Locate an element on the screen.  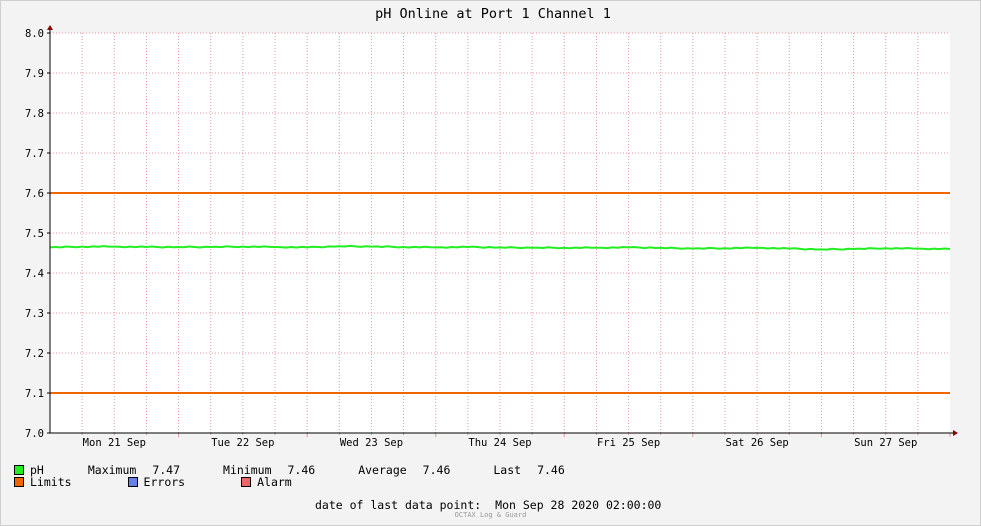
y-tick-label: 8.0 is located at coordinates (34, 34).